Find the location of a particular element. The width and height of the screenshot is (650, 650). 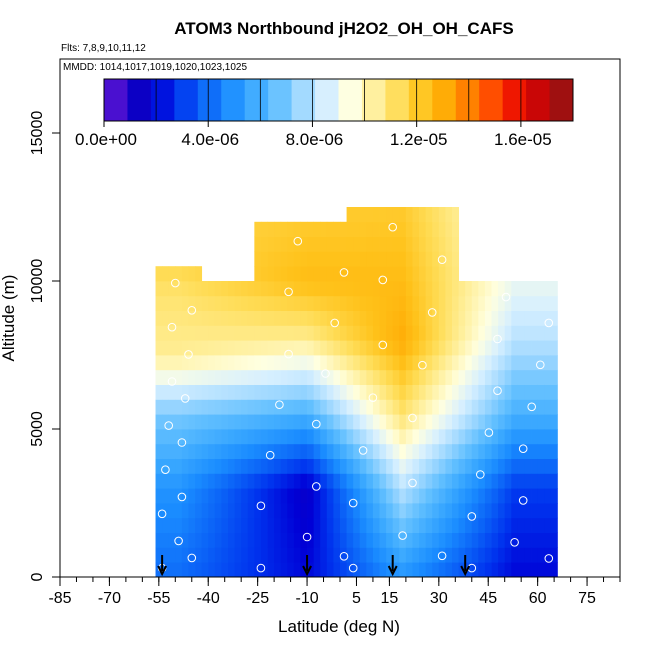

y-axis-label: Altitude (m) is located at coordinates (9, 318).